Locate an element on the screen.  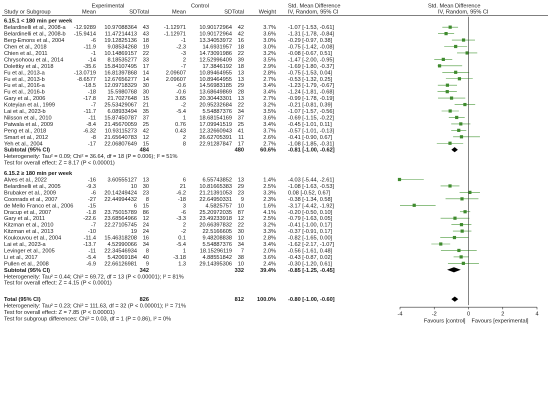
exp-mean: -11.7 is located at coordinates (90, 112).